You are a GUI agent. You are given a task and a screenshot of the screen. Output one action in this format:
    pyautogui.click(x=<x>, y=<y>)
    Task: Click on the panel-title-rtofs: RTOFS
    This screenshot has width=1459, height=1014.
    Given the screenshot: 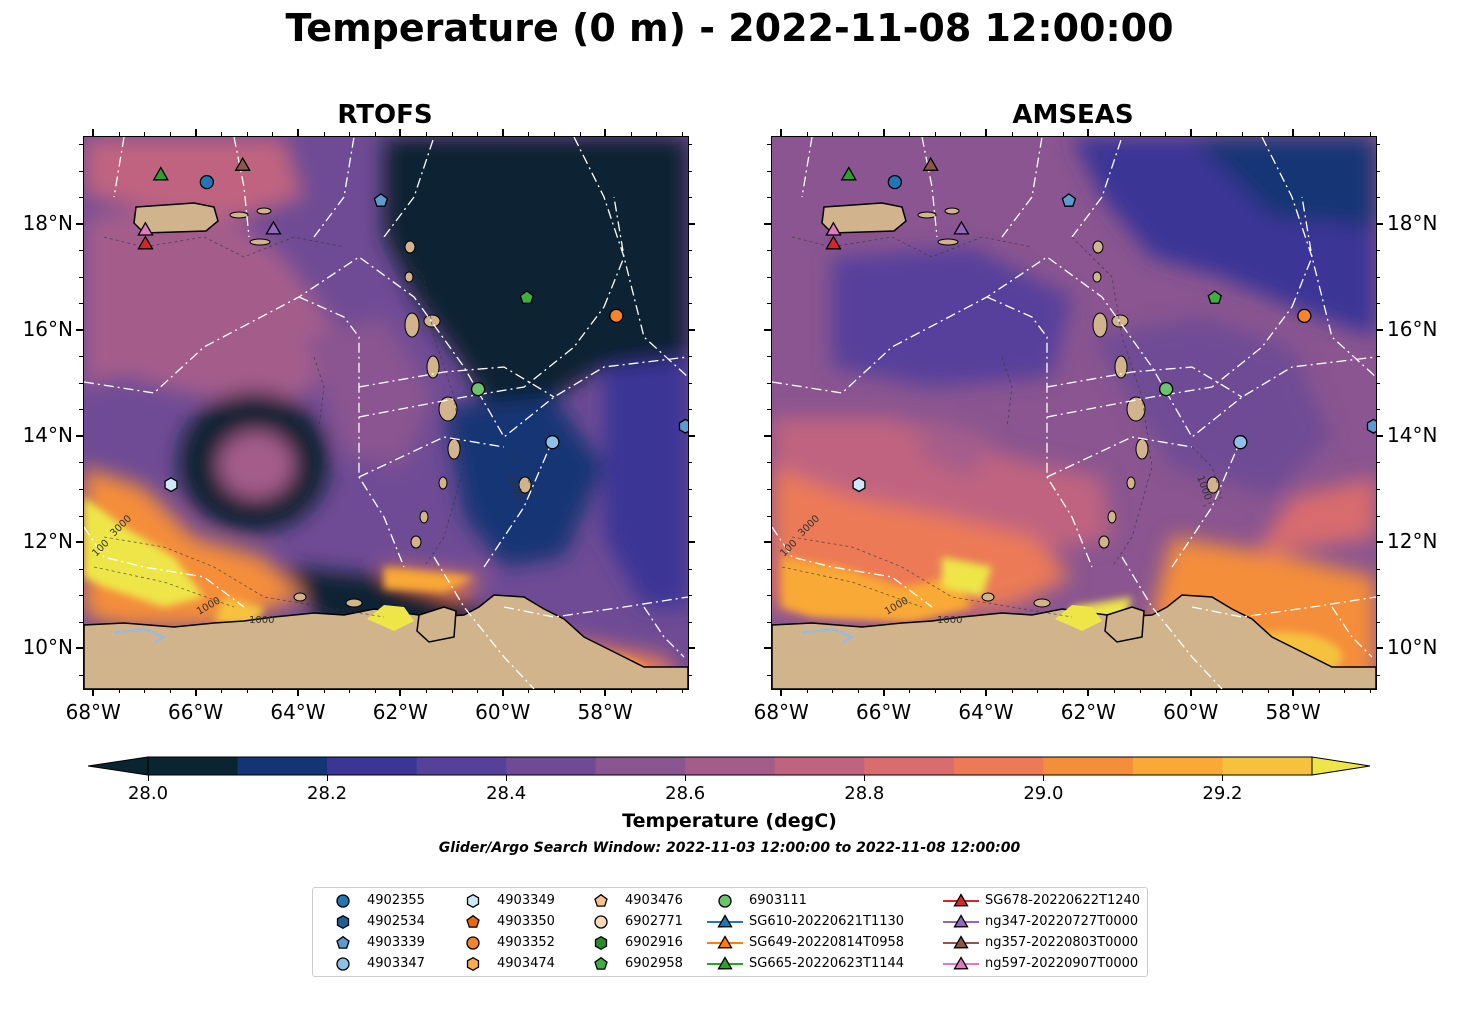 What is the action you would take?
    pyautogui.click(x=385, y=115)
    